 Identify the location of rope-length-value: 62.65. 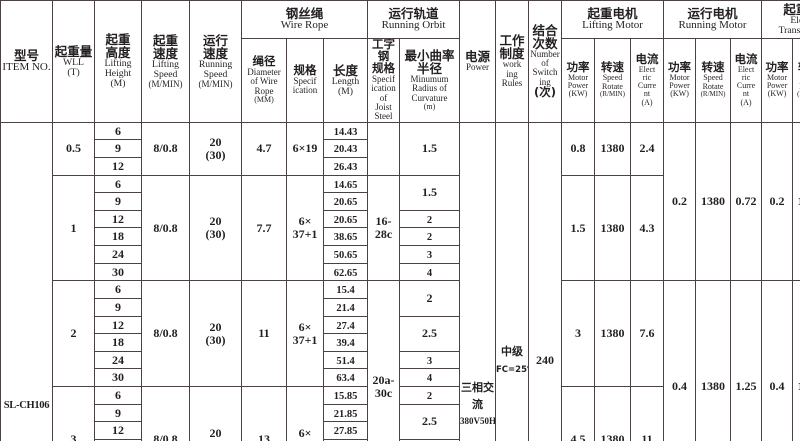
(345, 273).